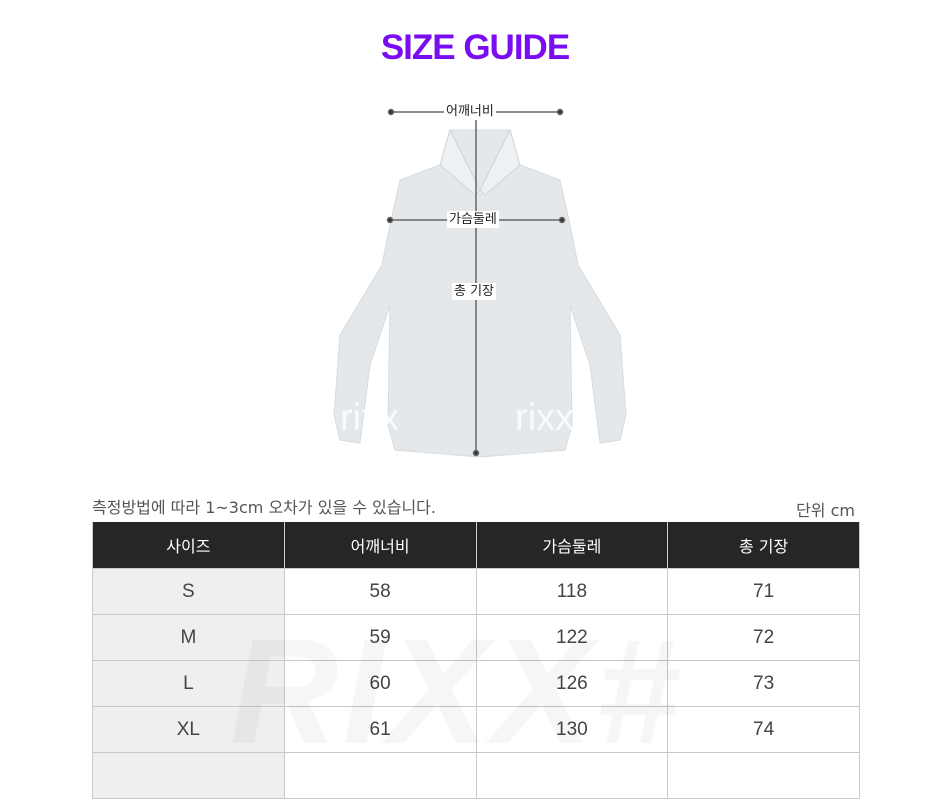  Describe the element at coordinates (188, 683) in the screenshot. I see `cell-size: L` at that location.